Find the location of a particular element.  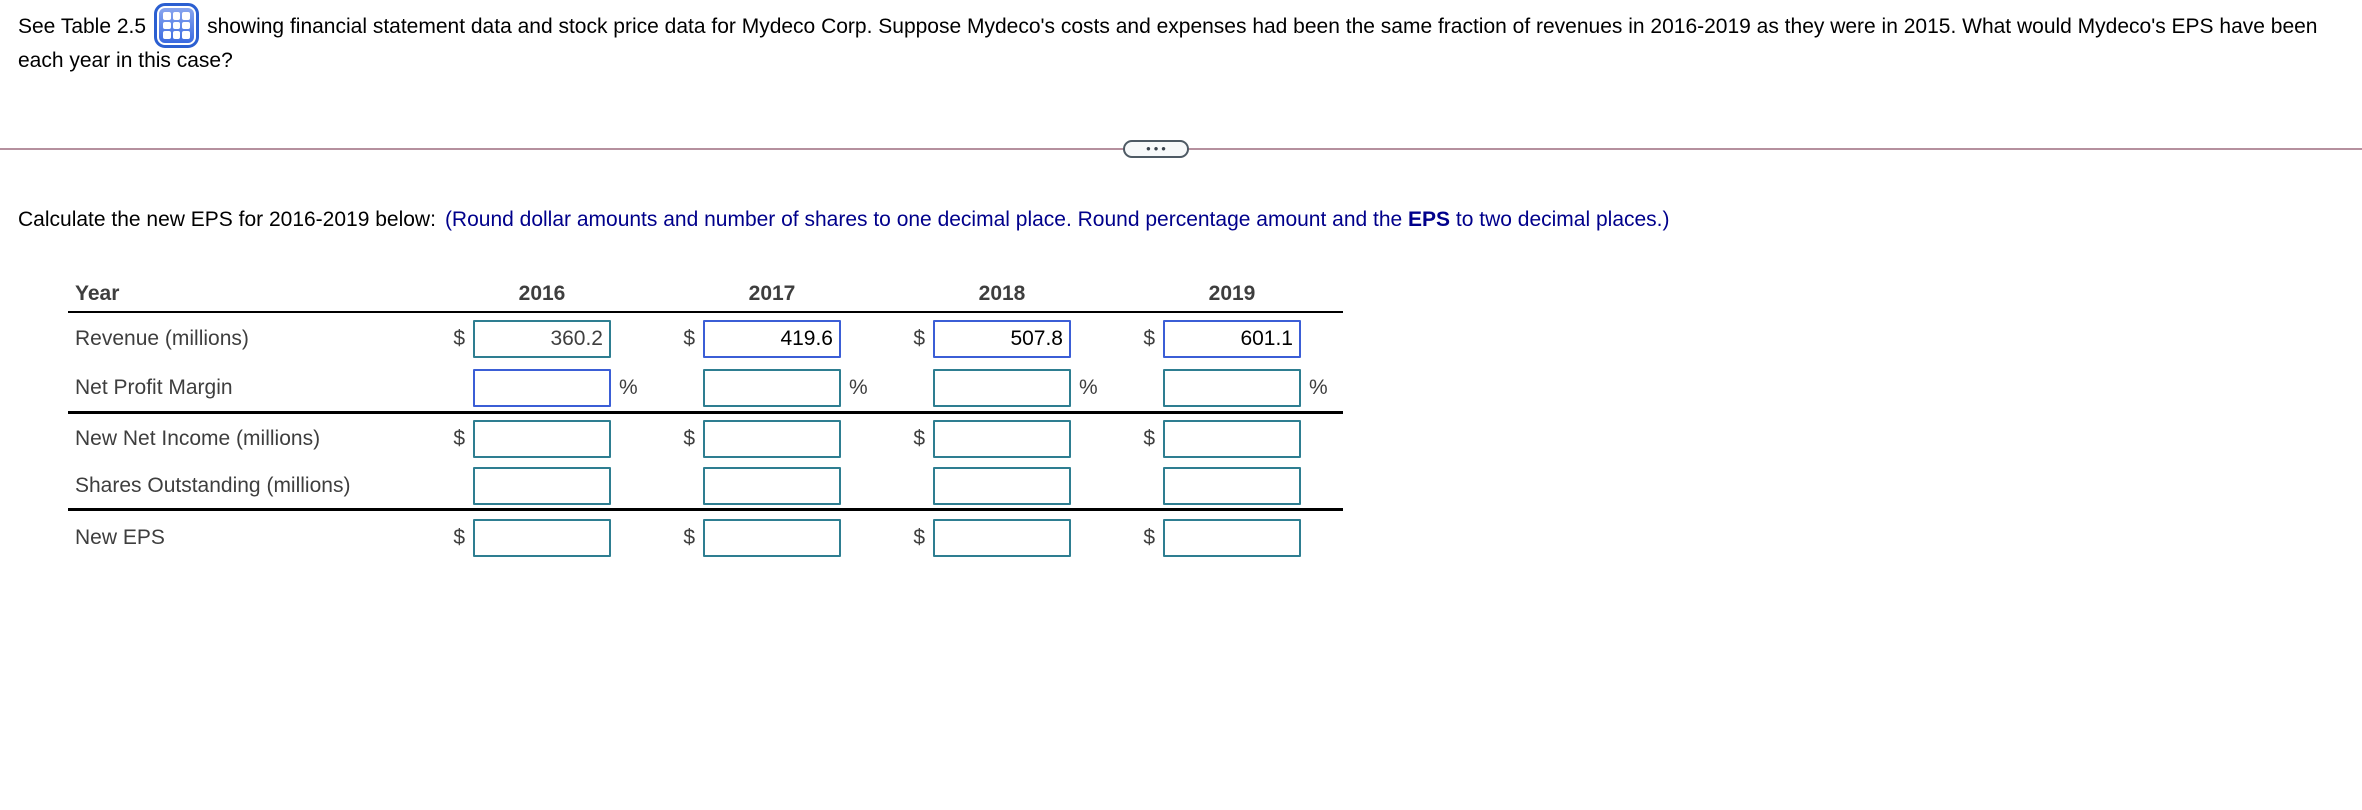

ellipsis-toggle-button: ••• is located at coordinates (1156, 149).